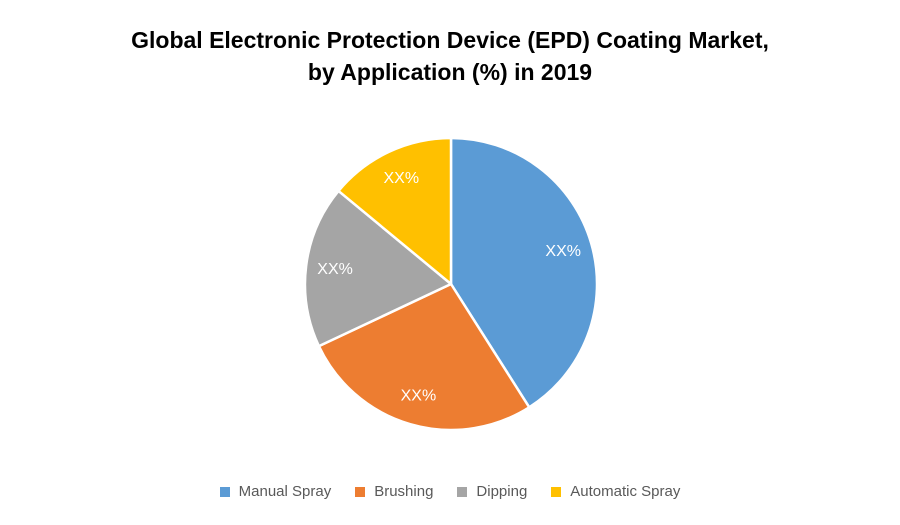  What do you see at coordinates (285, 491) in the screenshot?
I see `legend-label-manual-spray: Manual Spray` at bounding box center [285, 491].